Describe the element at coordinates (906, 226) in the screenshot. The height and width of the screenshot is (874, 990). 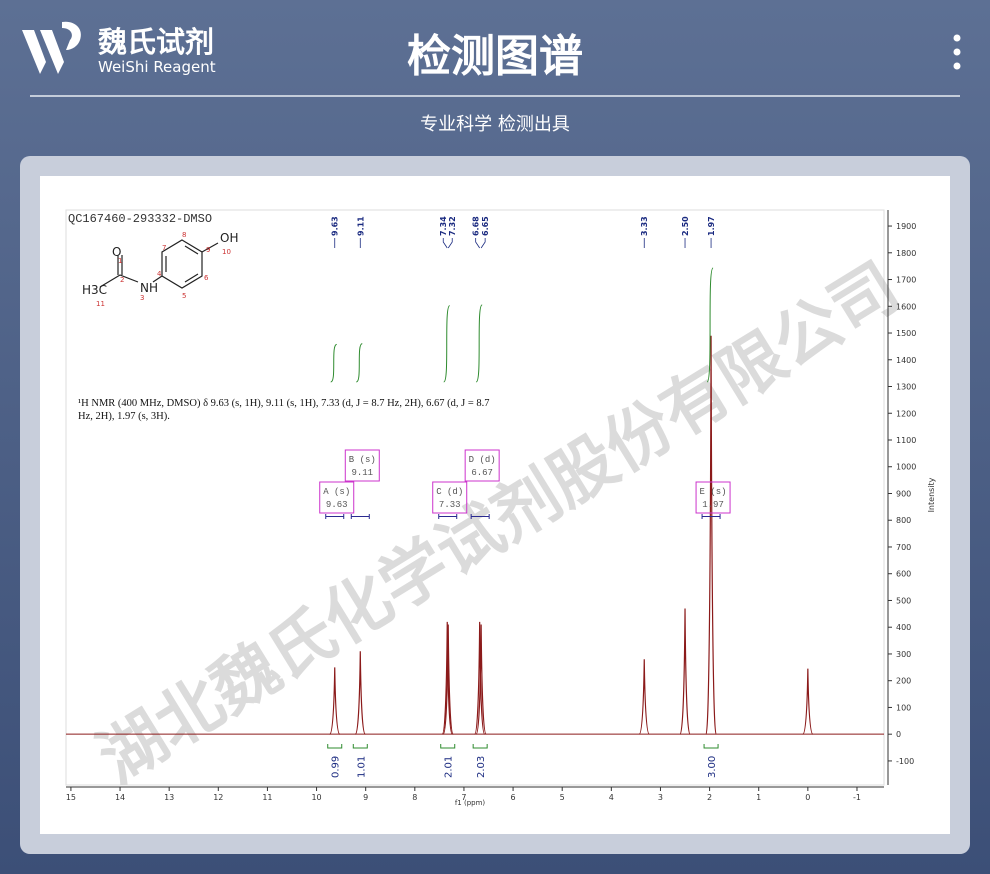
I see `y-tick-label: 1900` at that location.